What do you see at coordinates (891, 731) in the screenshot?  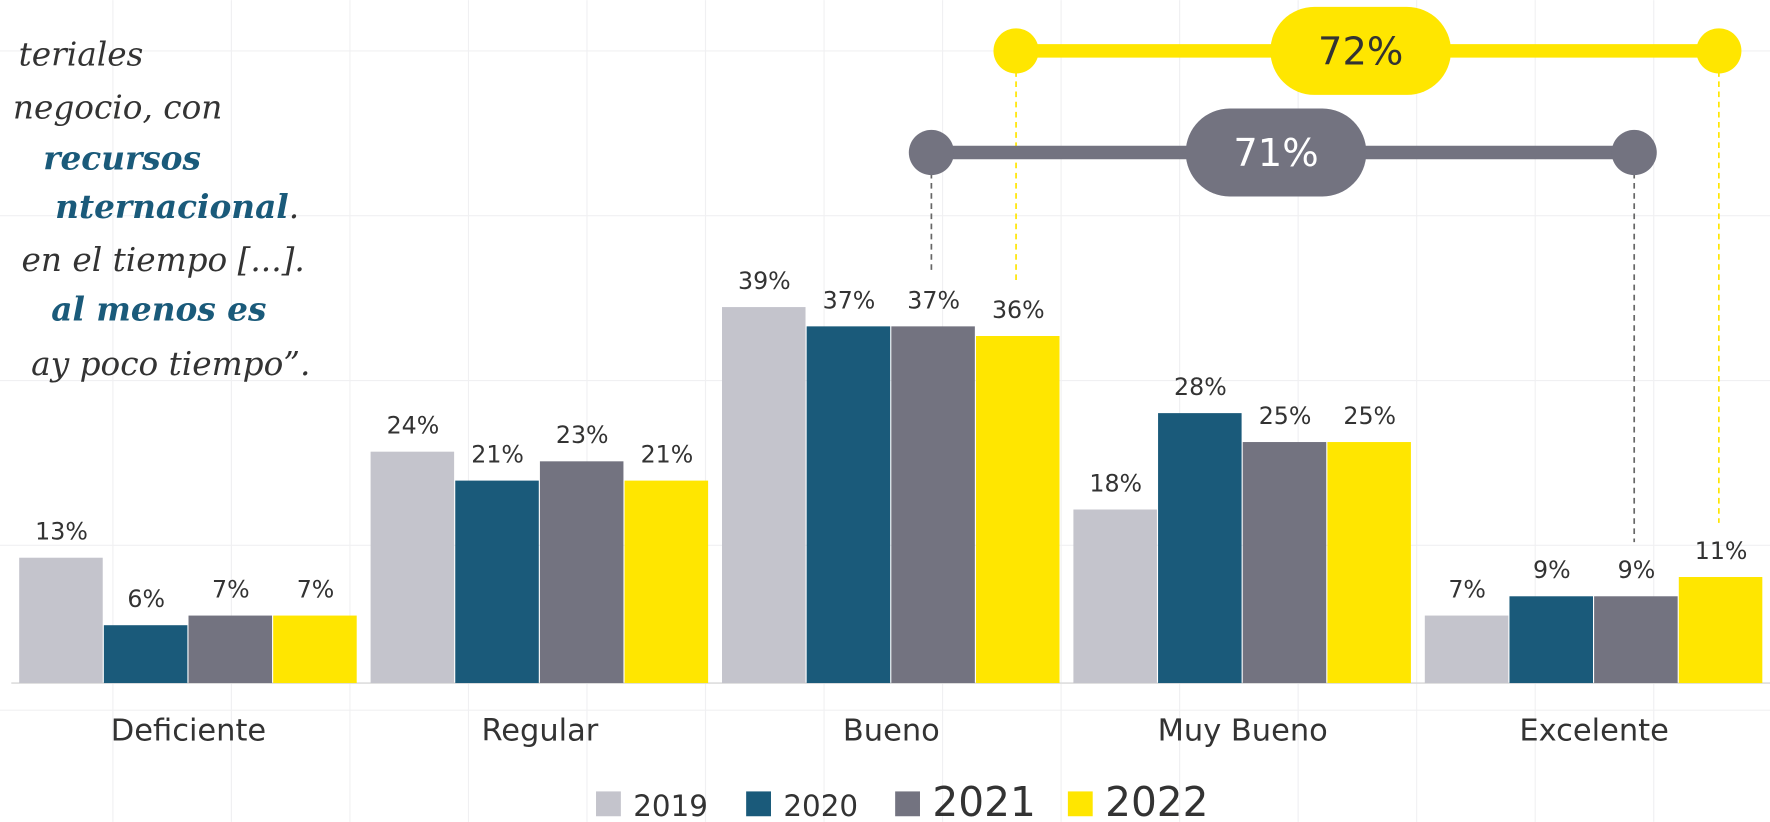 I see `x-tick-label: Bueno` at bounding box center [891, 731].